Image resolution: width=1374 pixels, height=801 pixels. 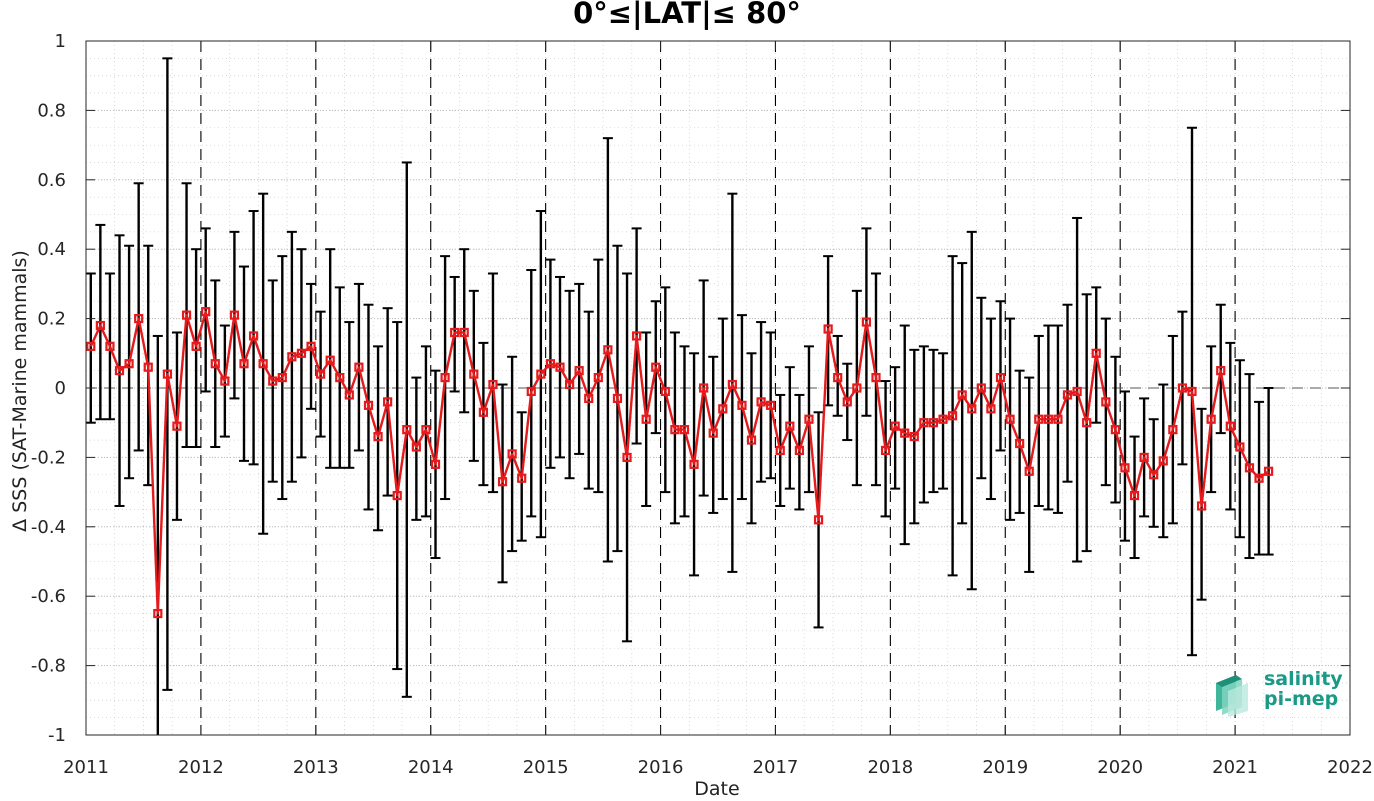 I want to click on x-tick-label: 2018, so click(x=890, y=767).